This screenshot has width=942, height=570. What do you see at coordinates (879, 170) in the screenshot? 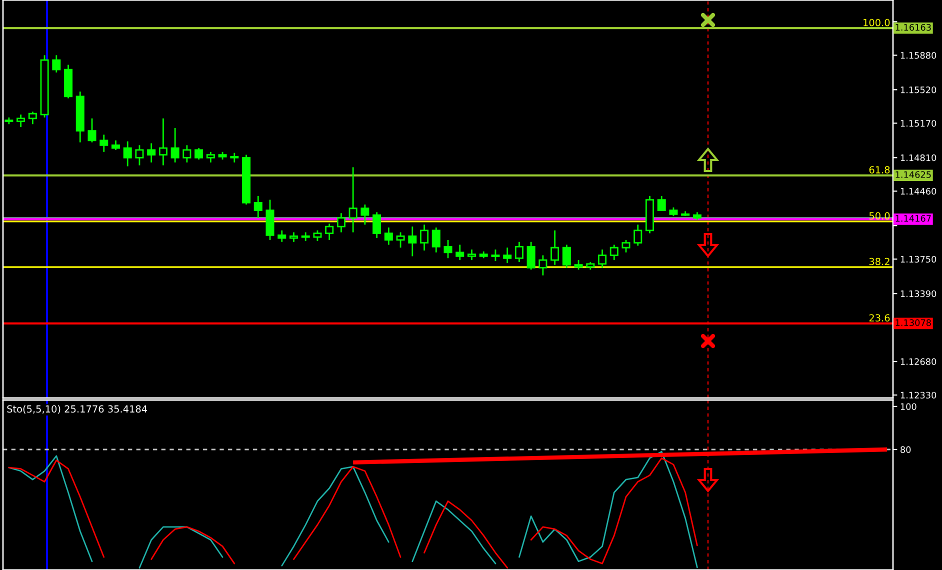
I see `annotation: 61.8` at bounding box center [879, 170].